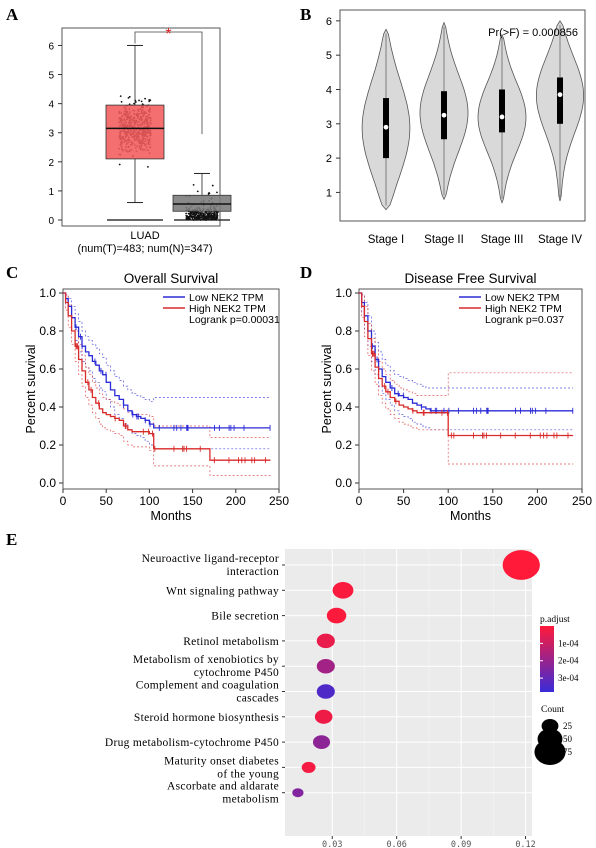 The width and height of the screenshot is (596, 848). Describe the element at coordinates (222, 591) in the screenshot. I see `term-label: Wnt signaling pathway` at that location.